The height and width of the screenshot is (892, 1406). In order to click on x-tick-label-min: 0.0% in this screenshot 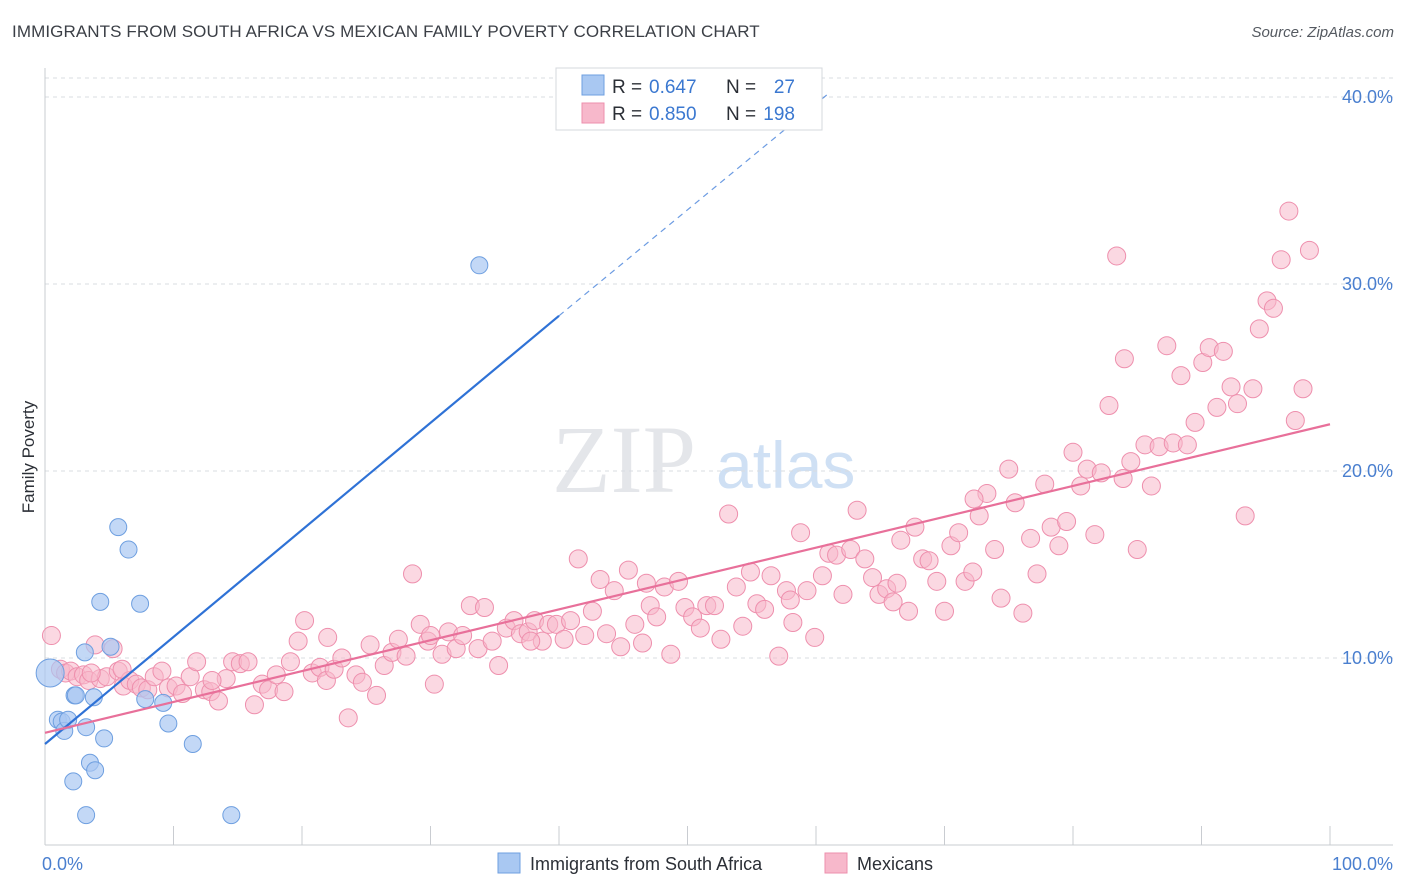, I will do `click(62, 864)`.